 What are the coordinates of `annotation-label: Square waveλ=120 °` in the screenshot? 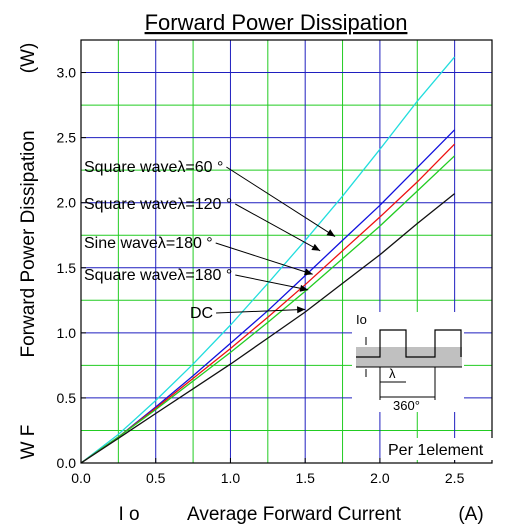 It's located at (158, 204).